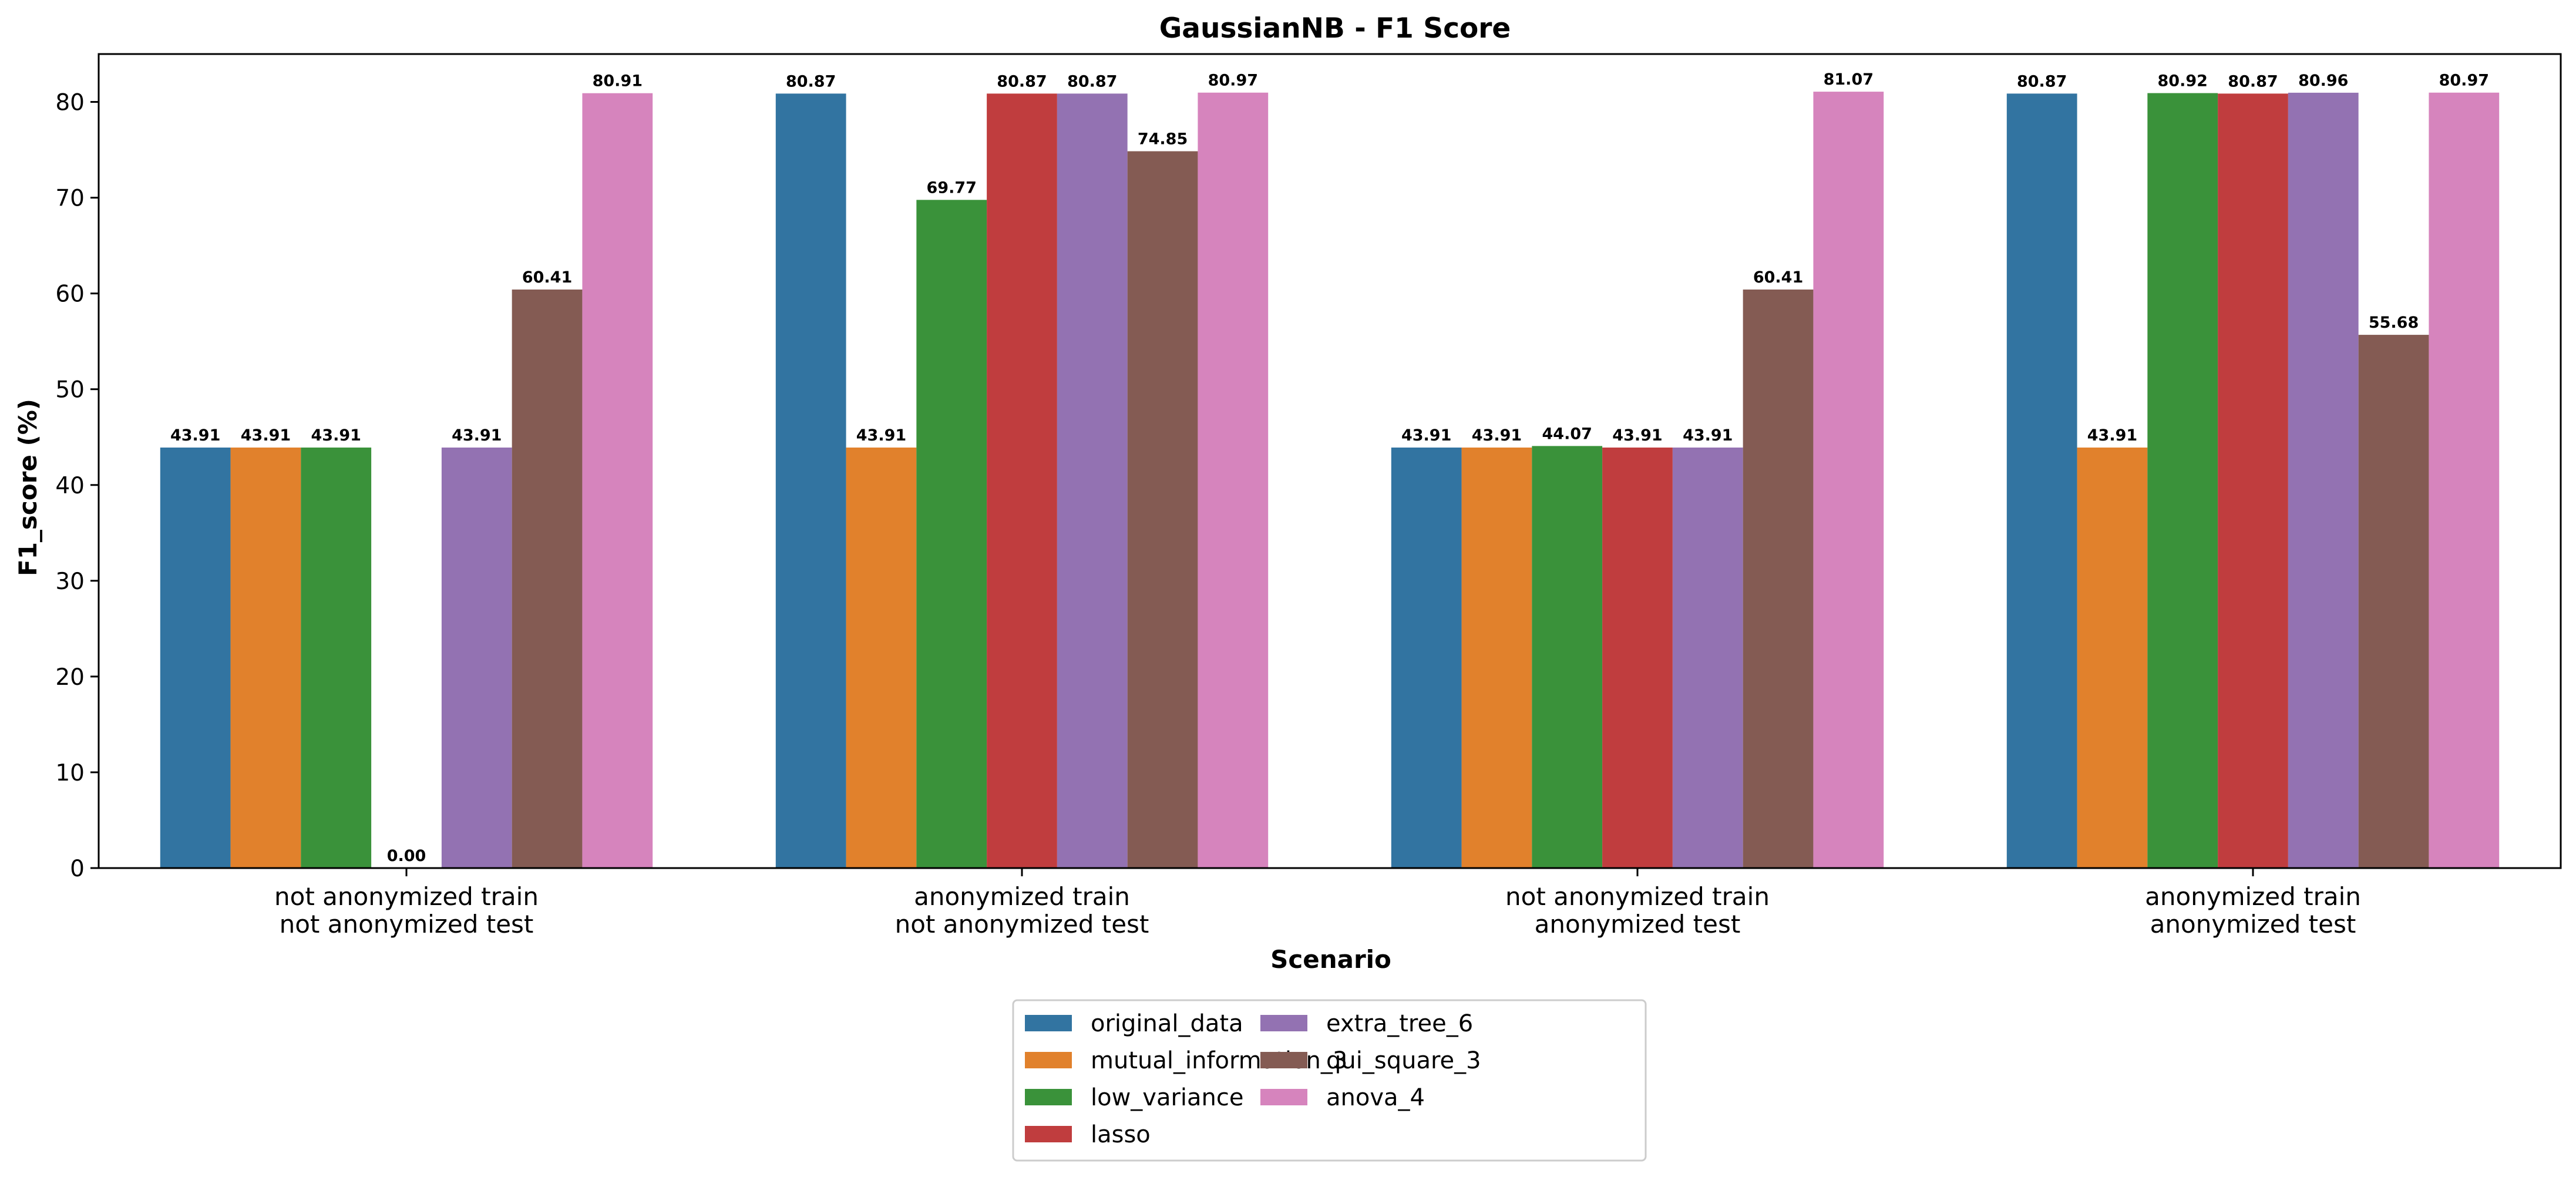  What do you see at coordinates (70, 677) in the screenshot?
I see `y-tick-label: 20` at bounding box center [70, 677].